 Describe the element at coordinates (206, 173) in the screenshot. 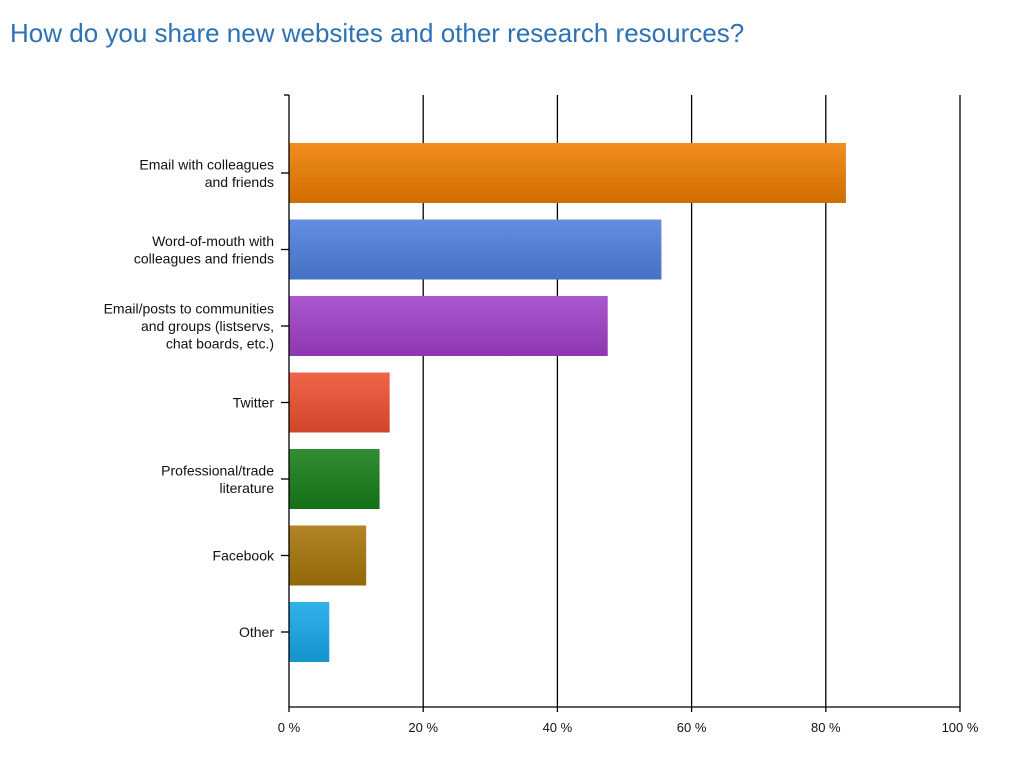

I see `category-label: Email with colleagues and friends` at that location.